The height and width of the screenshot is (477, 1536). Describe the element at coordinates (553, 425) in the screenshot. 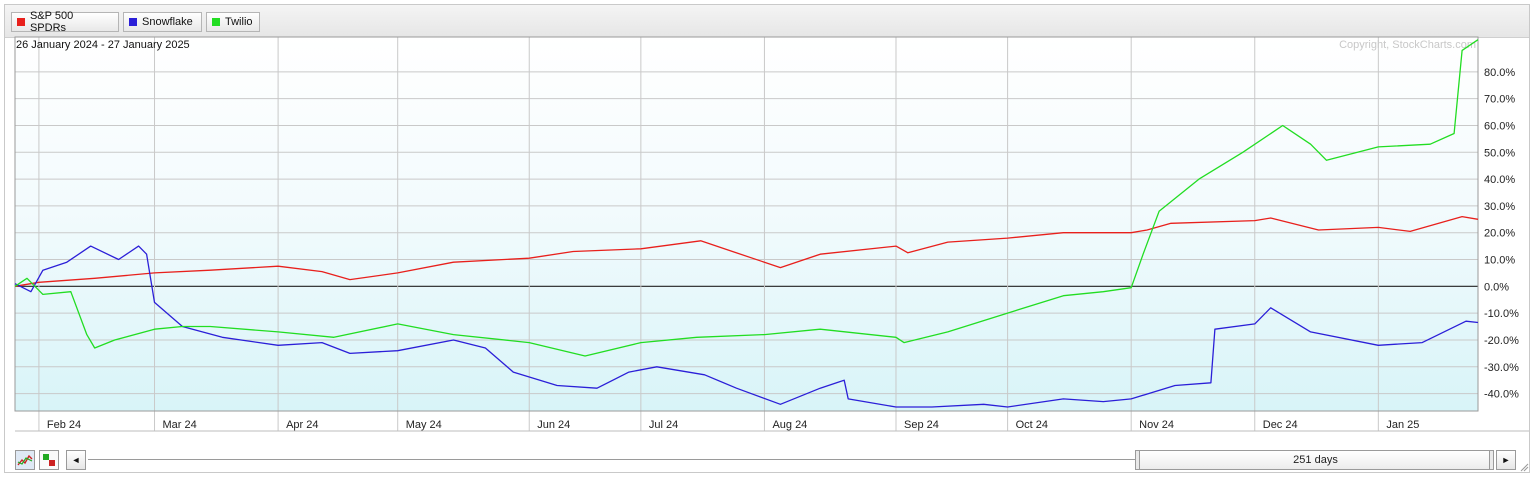

I see `x-tick-label: Jun 24` at that location.